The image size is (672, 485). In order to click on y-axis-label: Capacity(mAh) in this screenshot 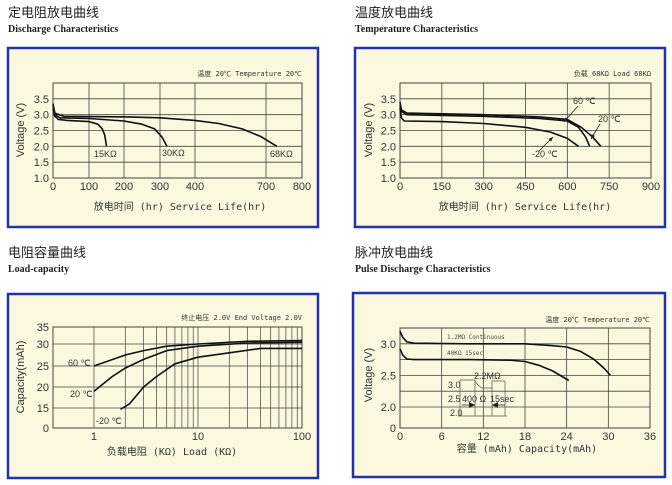, I will do `click(21, 377)`.